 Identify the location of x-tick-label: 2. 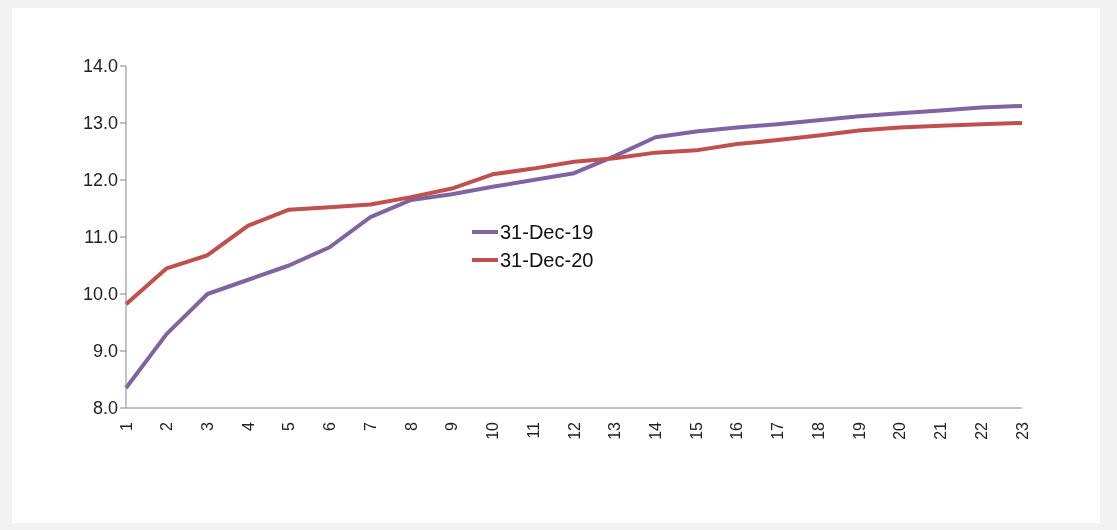
(167, 426).